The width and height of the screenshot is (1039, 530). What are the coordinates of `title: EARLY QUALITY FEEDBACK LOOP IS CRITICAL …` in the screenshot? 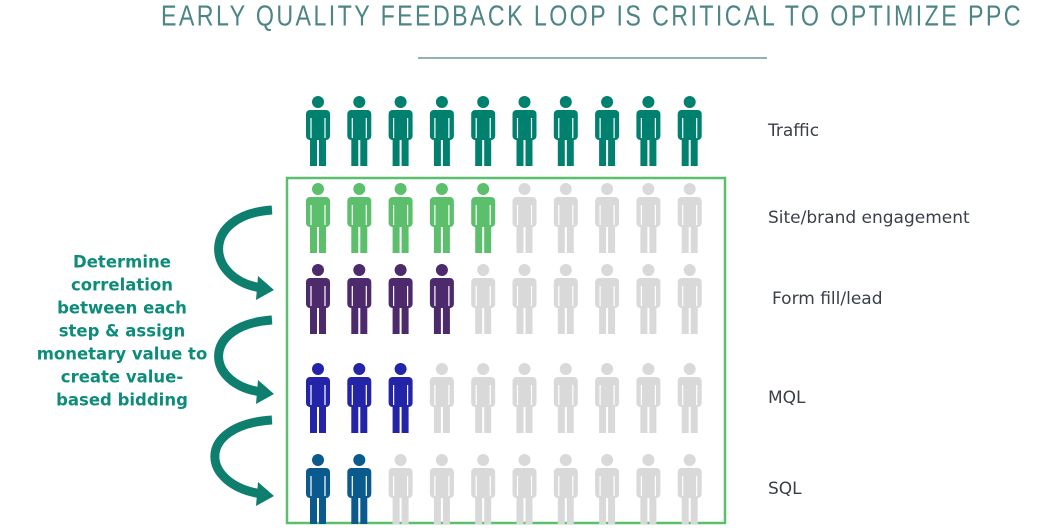 It's located at (592, 17).